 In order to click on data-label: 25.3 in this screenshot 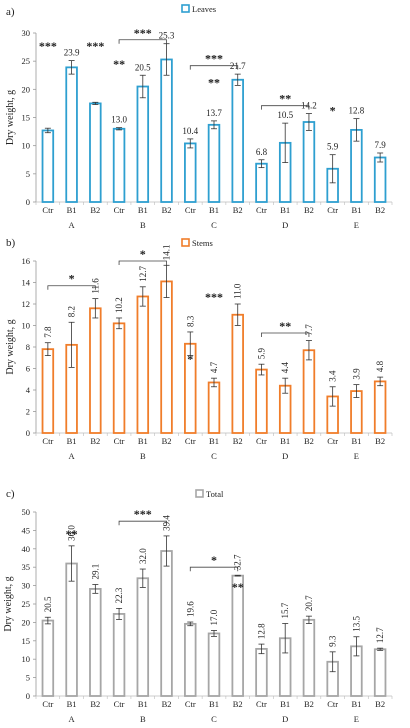, I will do `click(167, 36)`.